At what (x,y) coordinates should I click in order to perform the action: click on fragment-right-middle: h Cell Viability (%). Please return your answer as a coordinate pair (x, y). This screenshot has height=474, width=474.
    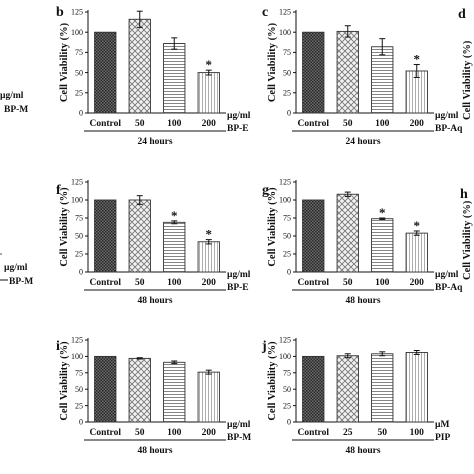
    Looking at the image, I should click on (466, 233).